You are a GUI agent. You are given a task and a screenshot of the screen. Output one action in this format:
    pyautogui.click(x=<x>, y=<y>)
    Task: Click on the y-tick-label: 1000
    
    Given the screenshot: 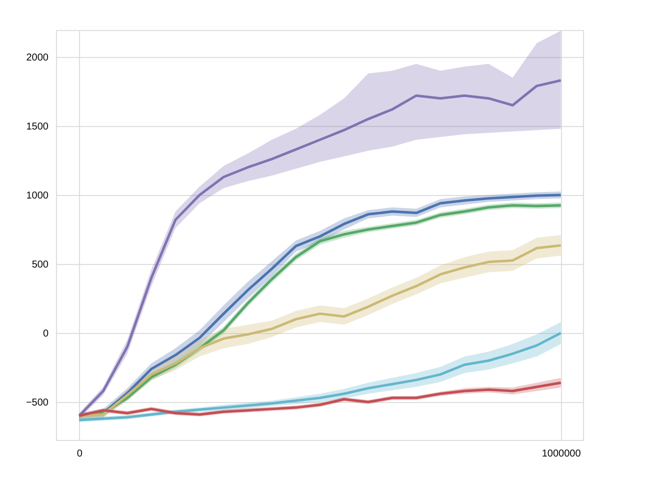 What is the action you would take?
    pyautogui.click(x=37, y=196)
    